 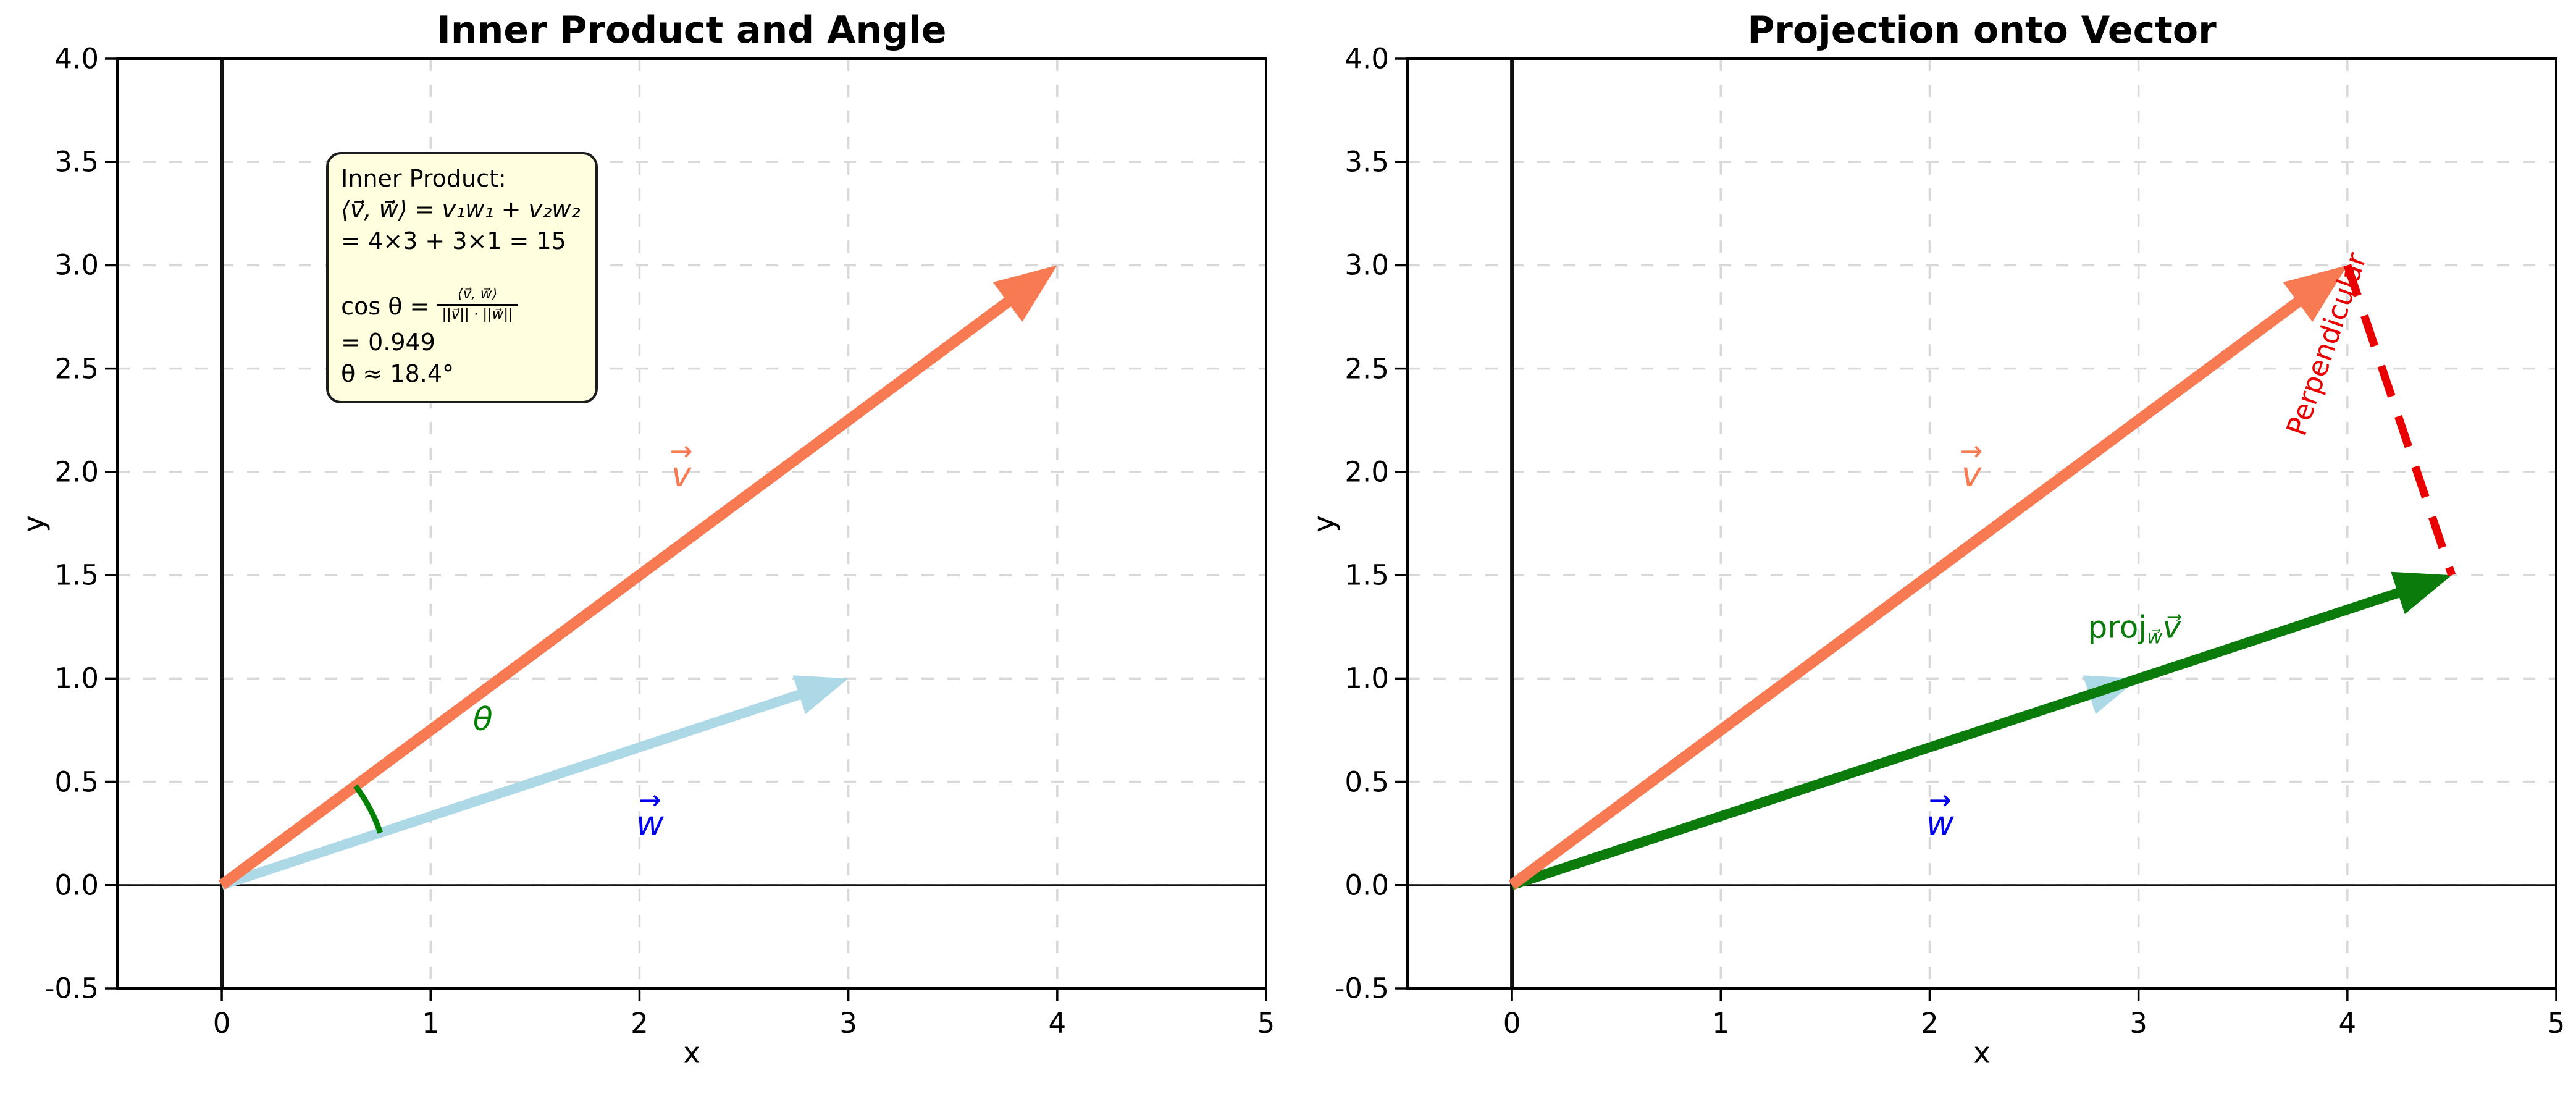 I want to click on label-theta: θ, so click(x=483, y=720).